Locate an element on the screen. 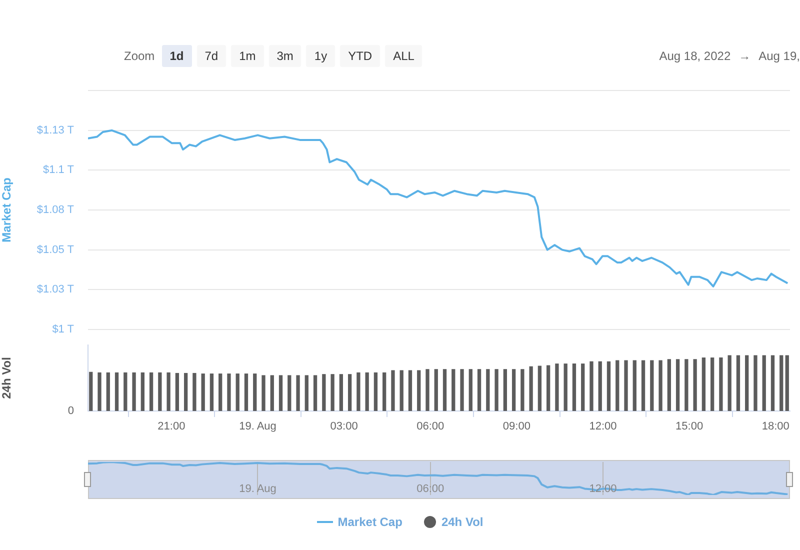 Image resolution: width=800 pixels, height=550 pixels. x-tick-label: 12:00 is located at coordinates (603, 426).